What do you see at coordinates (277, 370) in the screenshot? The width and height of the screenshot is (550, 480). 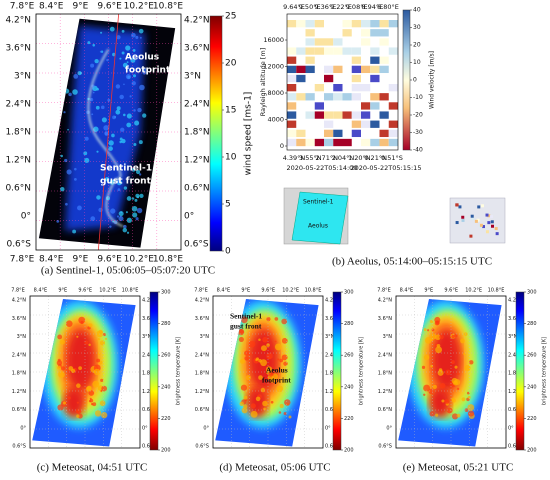 I see `annotation: Aeolus` at bounding box center [277, 370].